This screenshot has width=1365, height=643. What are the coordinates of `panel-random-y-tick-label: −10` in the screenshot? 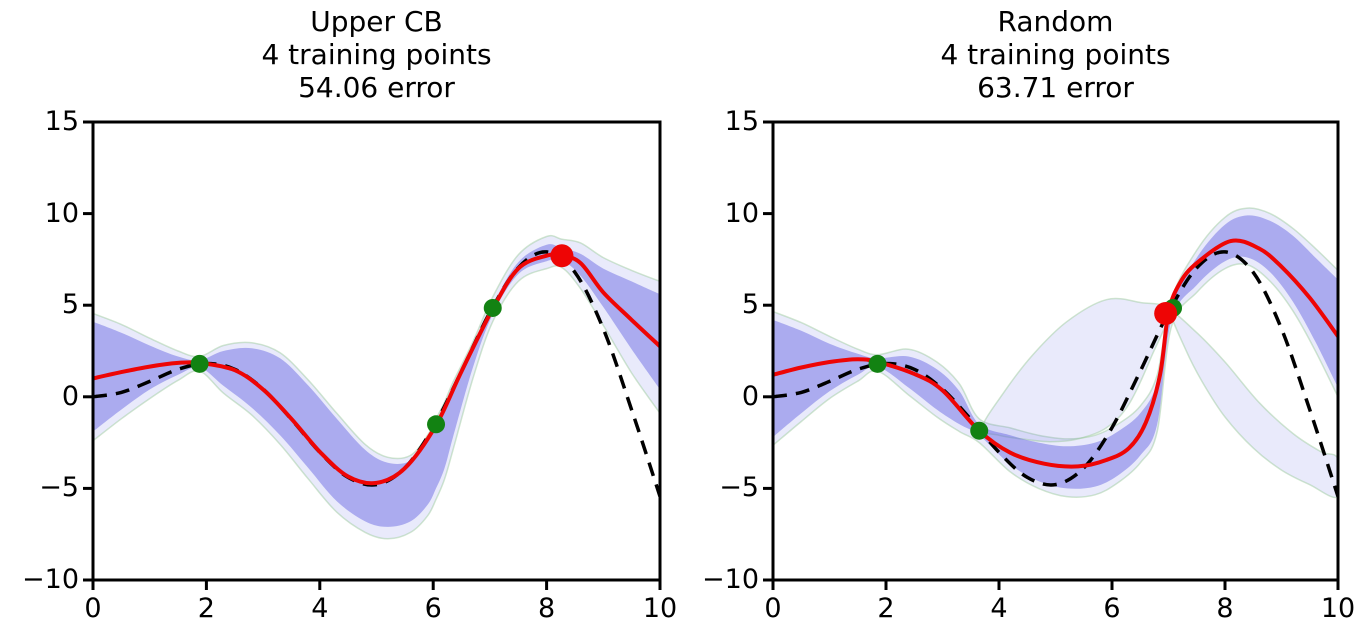 It's located at (730, 579).